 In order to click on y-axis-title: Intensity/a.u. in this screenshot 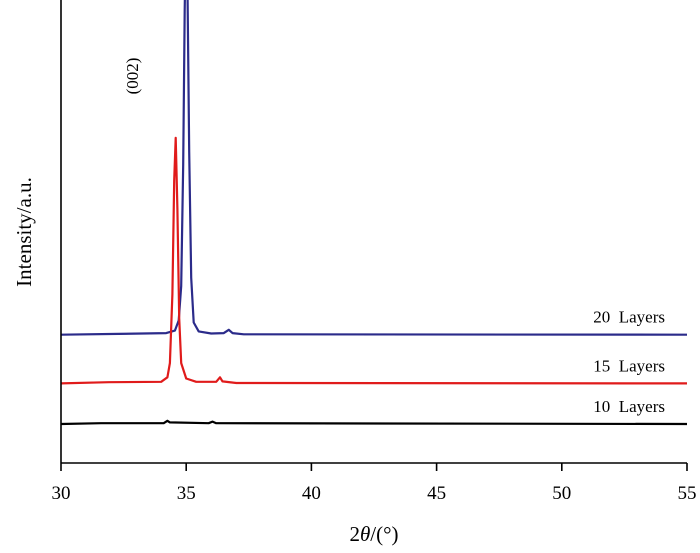, I will do `click(24, 232)`.